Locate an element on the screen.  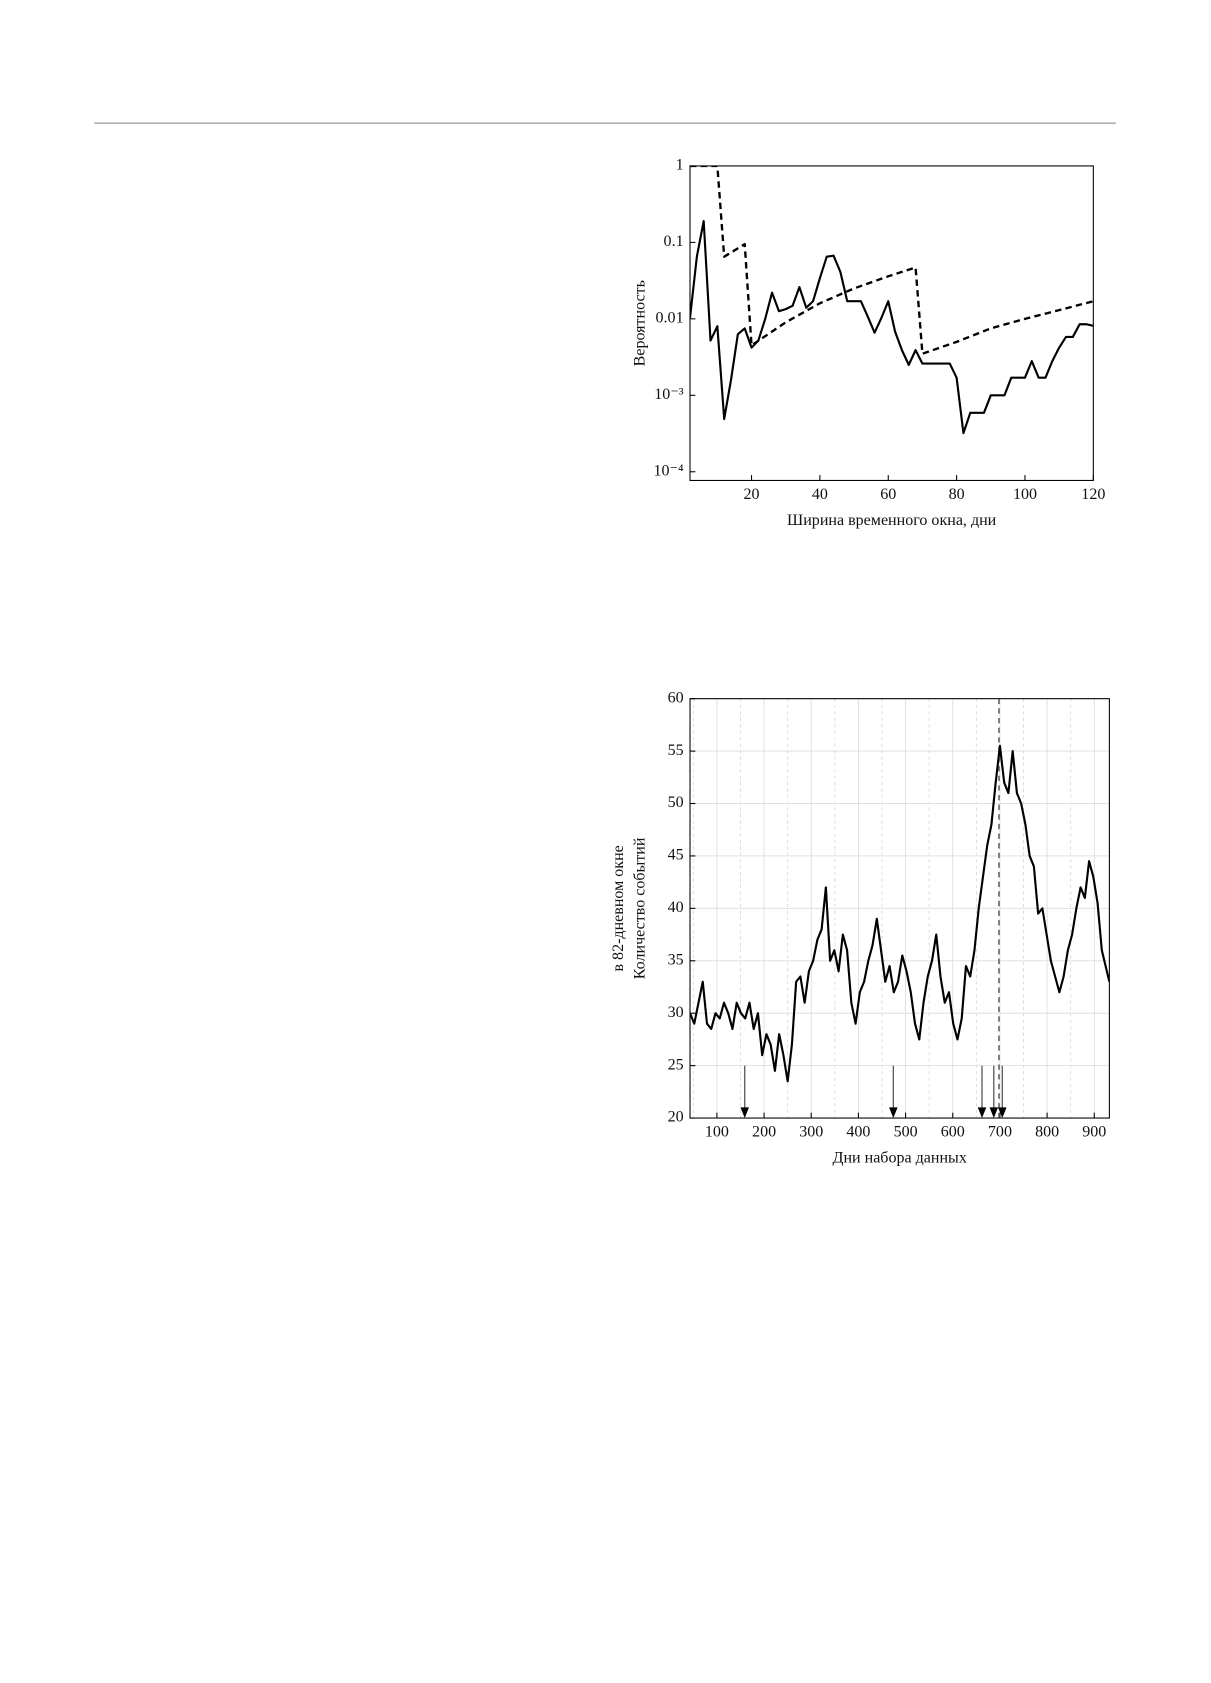
x-tick-label: 120 is located at coordinates (1093, 494).